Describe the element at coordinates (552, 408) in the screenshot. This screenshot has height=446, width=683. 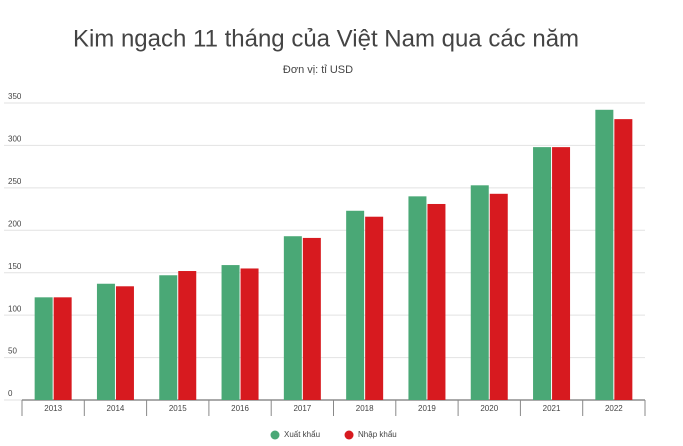
I see `x-tick-label: 2021` at that location.